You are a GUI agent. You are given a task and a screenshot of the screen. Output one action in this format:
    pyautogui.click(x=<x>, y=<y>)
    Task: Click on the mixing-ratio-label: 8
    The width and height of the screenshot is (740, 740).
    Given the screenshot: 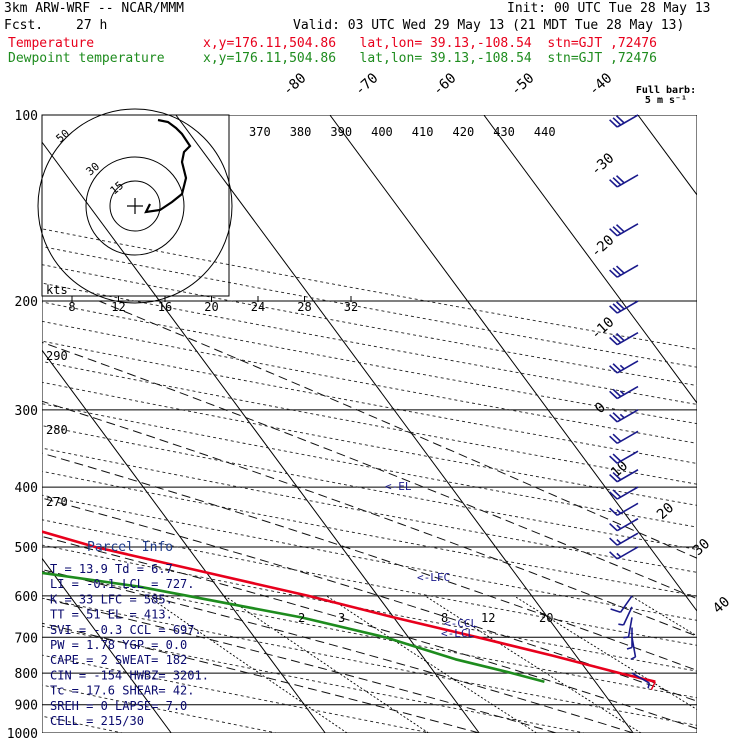 What is the action you would take?
    pyautogui.click(x=444, y=618)
    